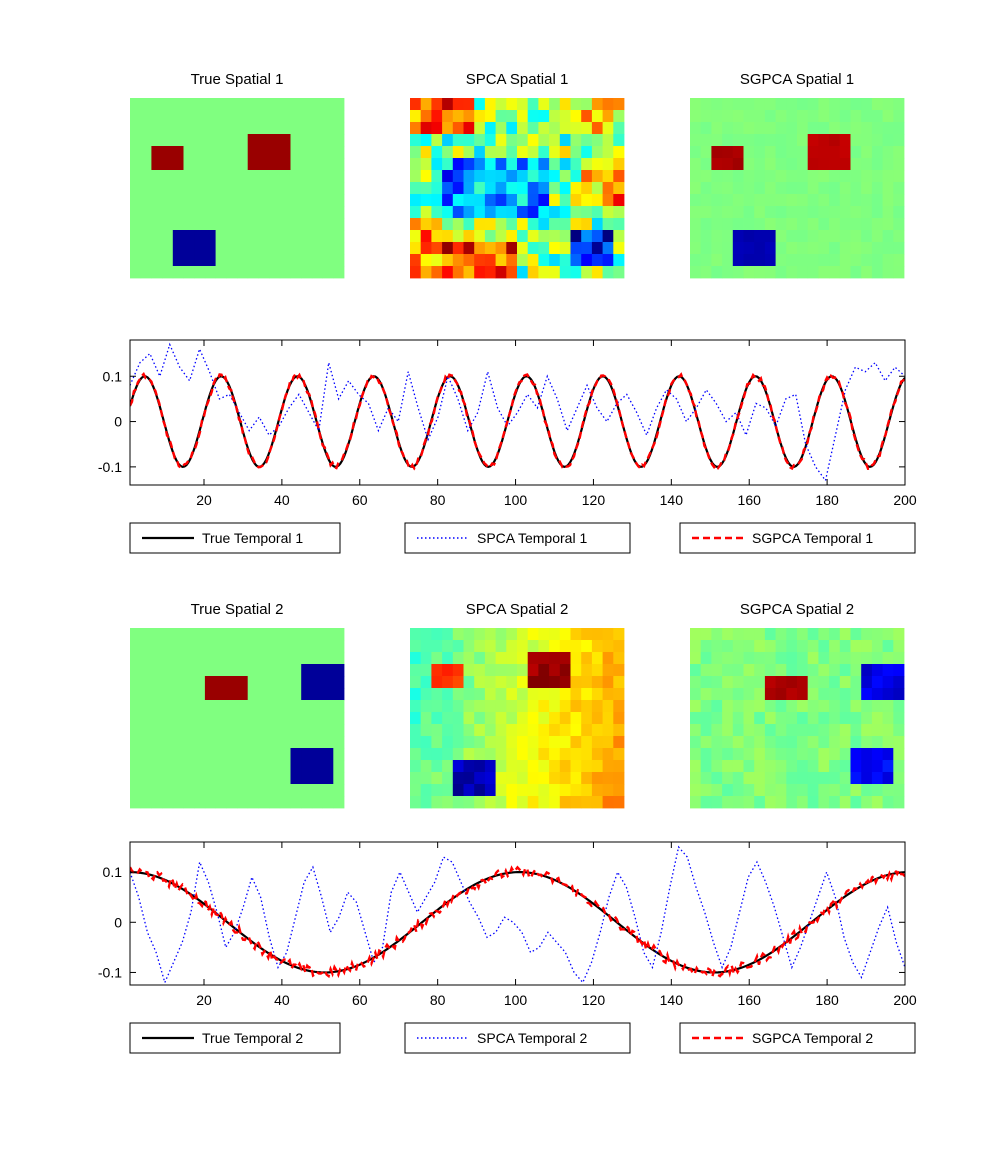  Describe the element at coordinates (110, 467) in the screenshot. I see `y-tick-label: -0.1` at that location.